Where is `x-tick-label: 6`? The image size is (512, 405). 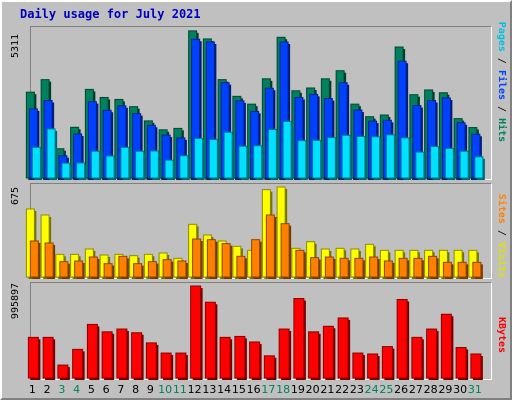 x-tick-label: 6 is located at coordinates (106, 389).